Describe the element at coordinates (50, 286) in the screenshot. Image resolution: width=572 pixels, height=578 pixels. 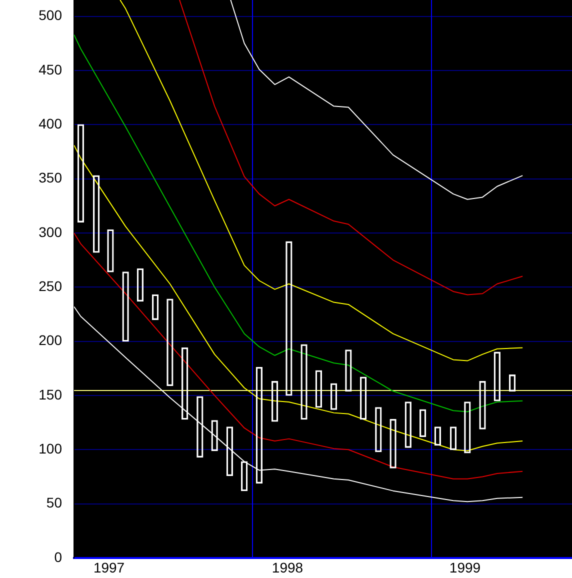
I see `y-tick-label: 250` at that location.